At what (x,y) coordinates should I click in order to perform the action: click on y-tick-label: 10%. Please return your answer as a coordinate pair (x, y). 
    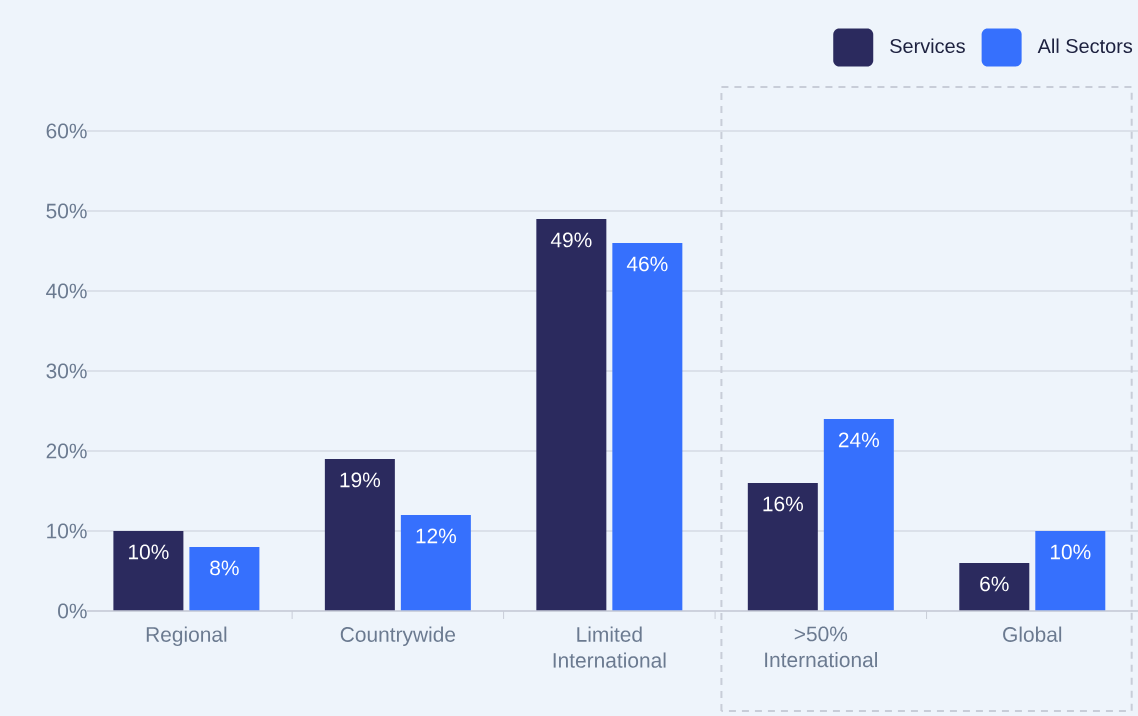
    Looking at the image, I should click on (67, 531).